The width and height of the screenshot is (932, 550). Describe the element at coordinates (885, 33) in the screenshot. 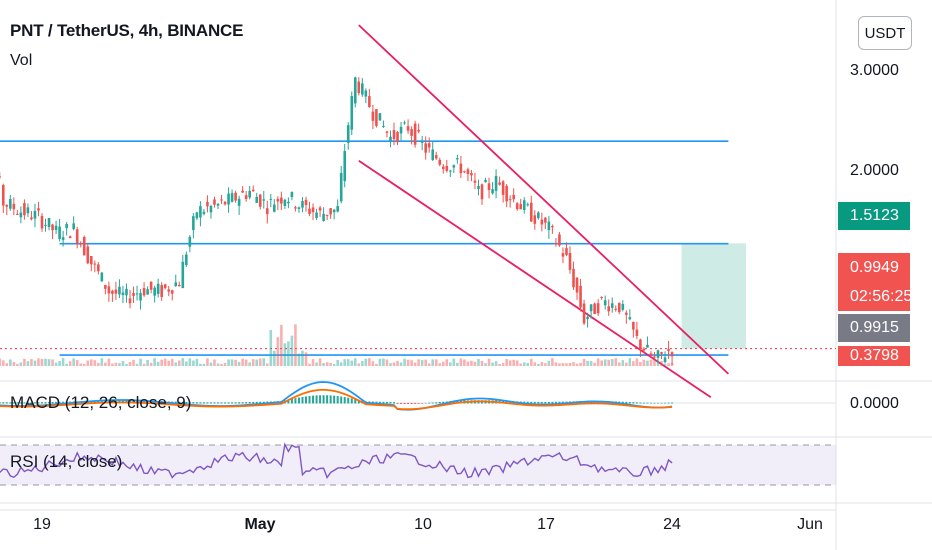

I see `currency-button: USDT` at that location.